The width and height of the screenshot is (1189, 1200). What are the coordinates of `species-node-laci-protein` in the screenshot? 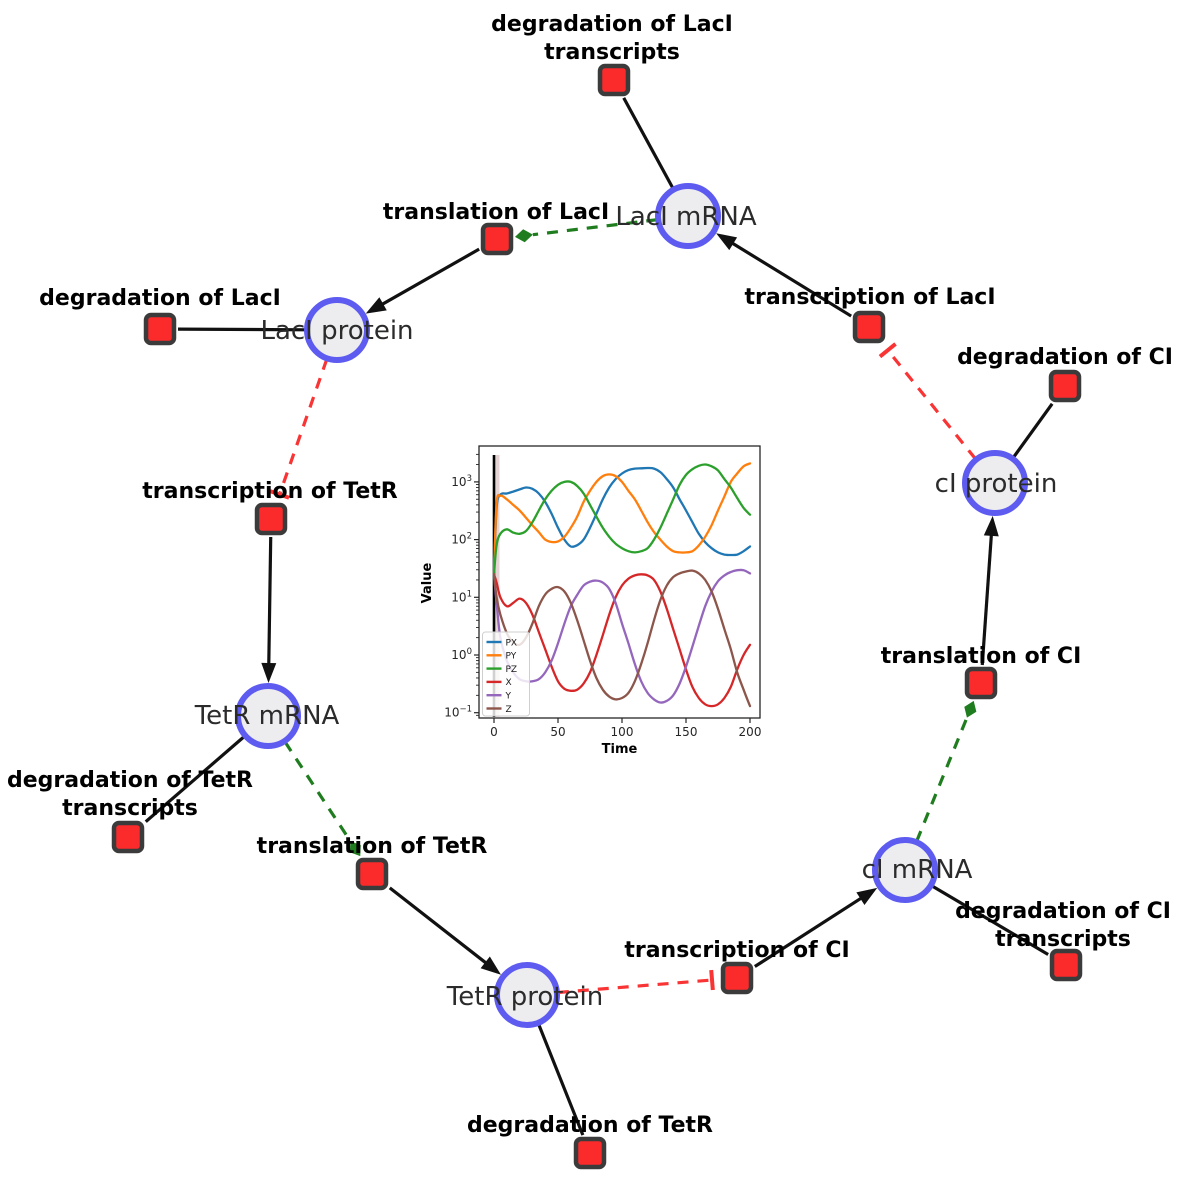 It's located at (337, 330).